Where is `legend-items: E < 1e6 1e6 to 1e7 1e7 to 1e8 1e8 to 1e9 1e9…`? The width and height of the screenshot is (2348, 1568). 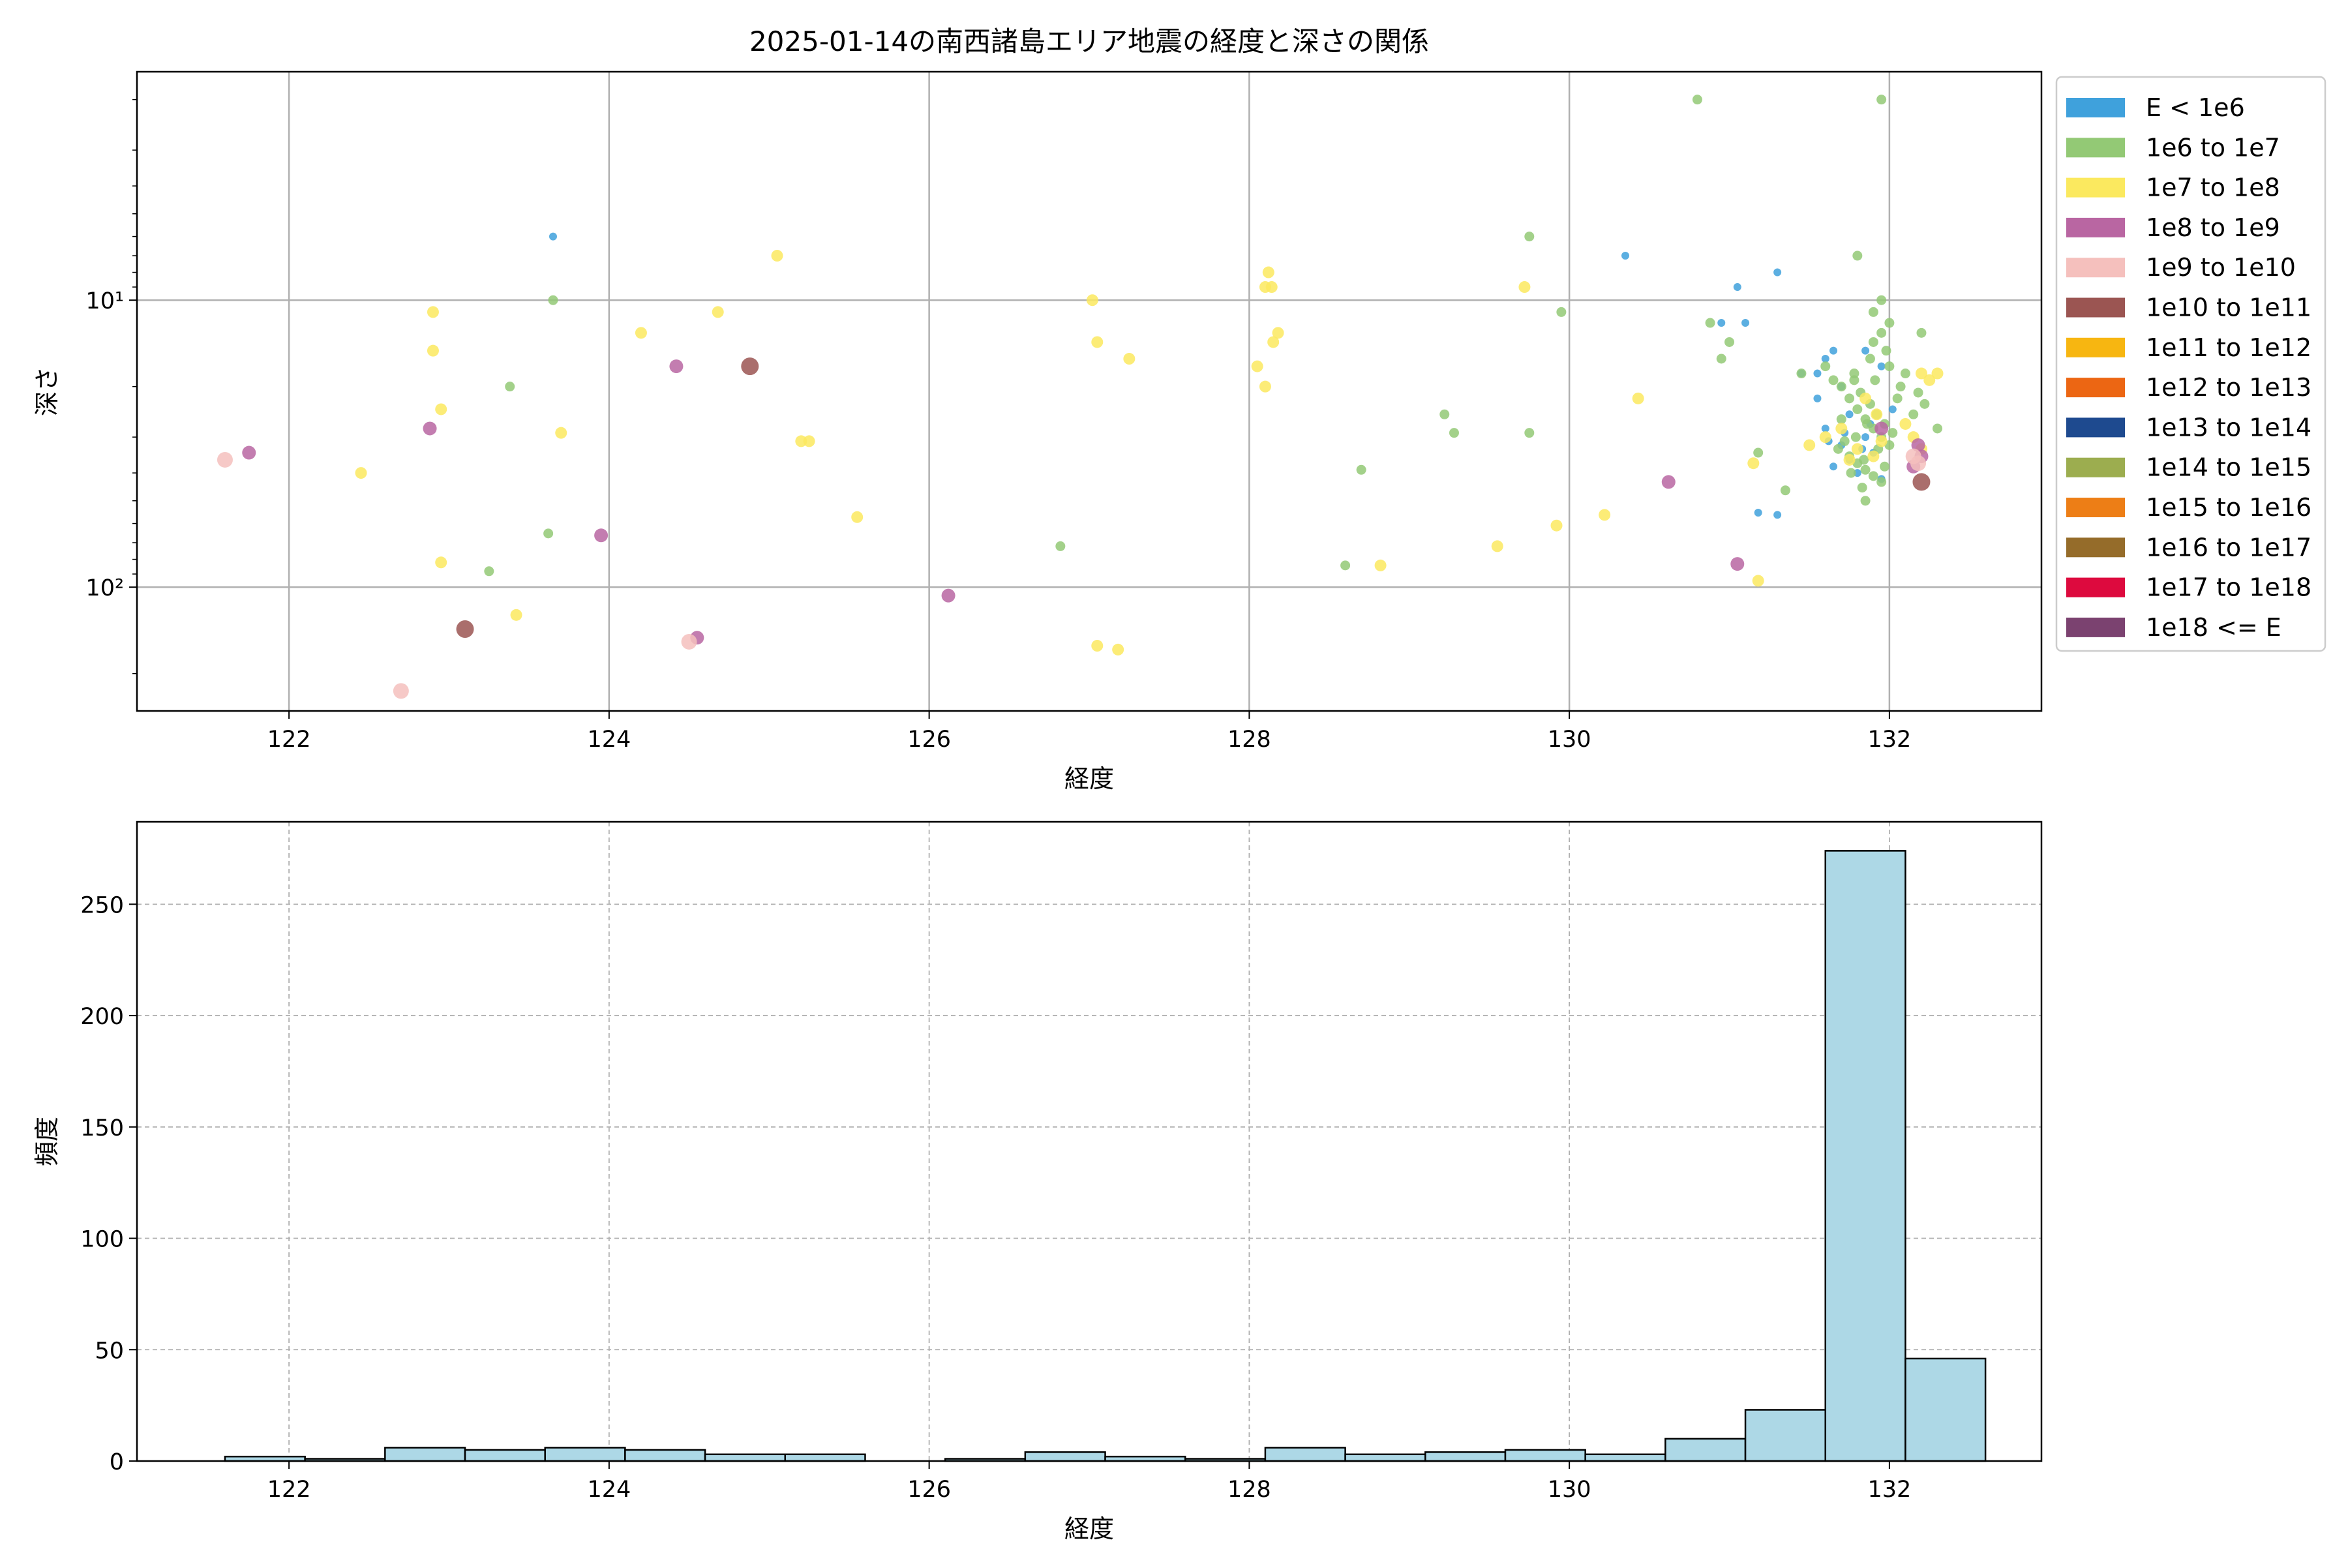 legend-items: E < 1e6 1e6 to 1e7 1e7 to 1e8 1e8 to 1e9 1e9… is located at coordinates (2189, 367).